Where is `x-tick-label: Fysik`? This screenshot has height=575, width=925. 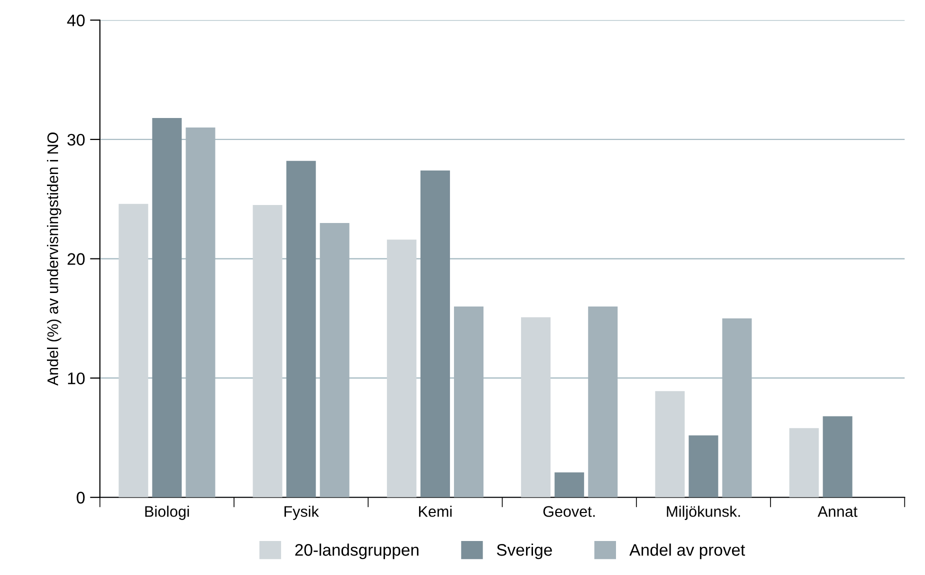 x-tick-label: Fysik is located at coordinates (301, 513).